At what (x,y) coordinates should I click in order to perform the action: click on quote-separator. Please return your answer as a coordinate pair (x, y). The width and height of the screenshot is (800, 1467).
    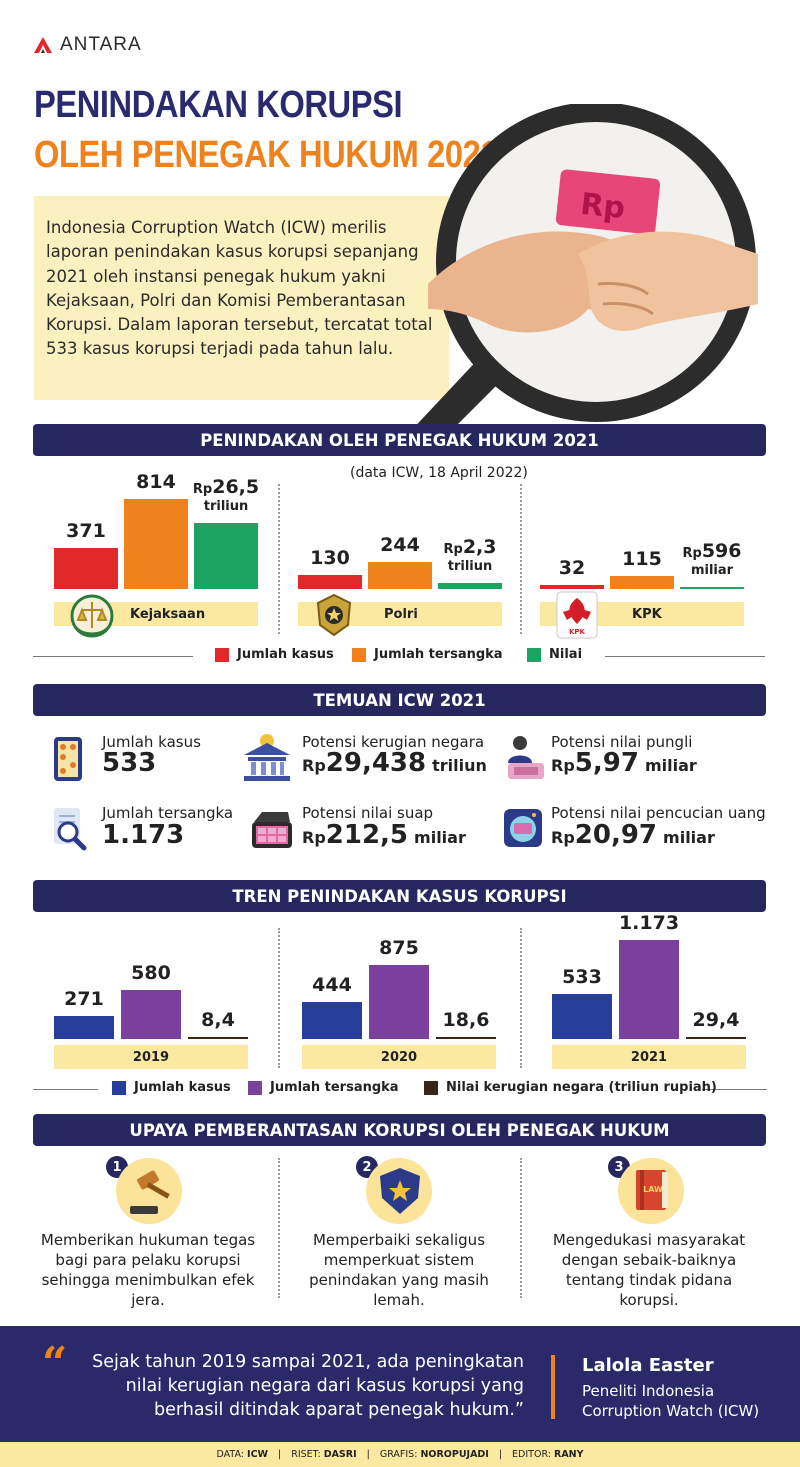
    Looking at the image, I should click on (553, 1387).